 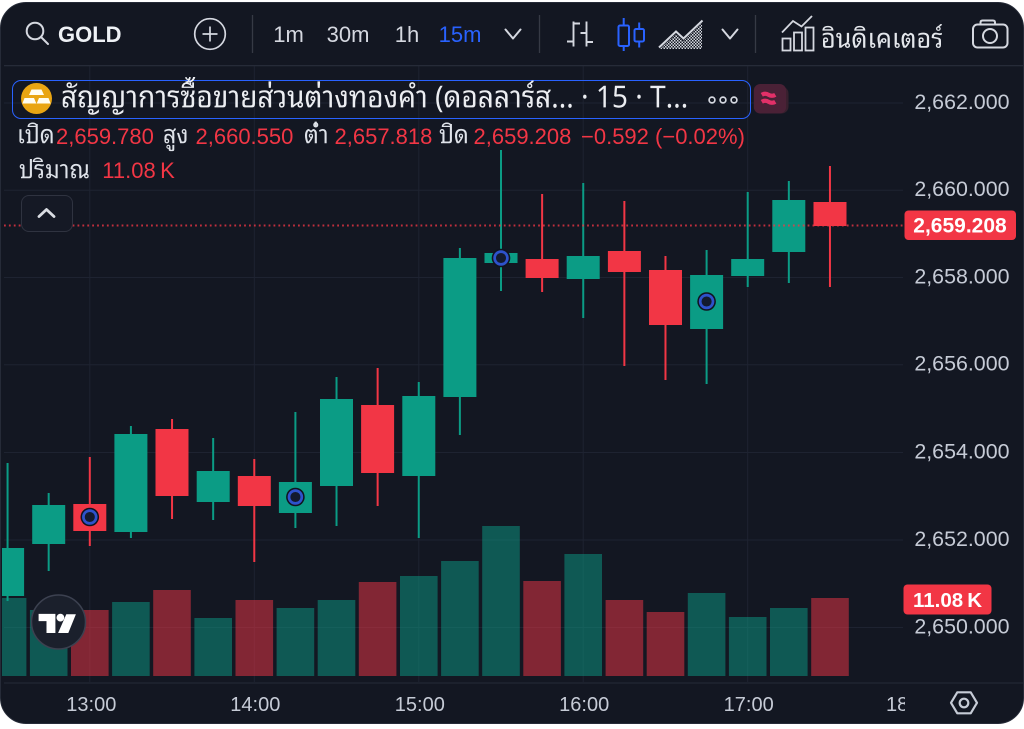 What do you see at coordinates (347, 34) in the screenshot?
I see `svg-text: 30m` at bounding box center [347, 34].